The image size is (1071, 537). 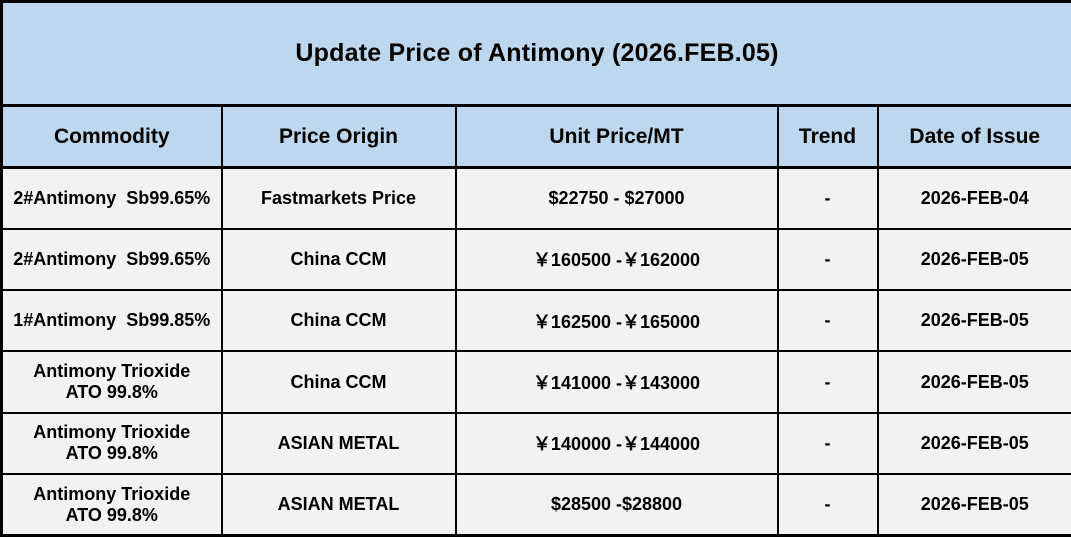 What do you see at coordinates (616, 505) in the screenshot?
I see `unit-price-cell: $28500 -$28800` at bounding box center [616, 505].